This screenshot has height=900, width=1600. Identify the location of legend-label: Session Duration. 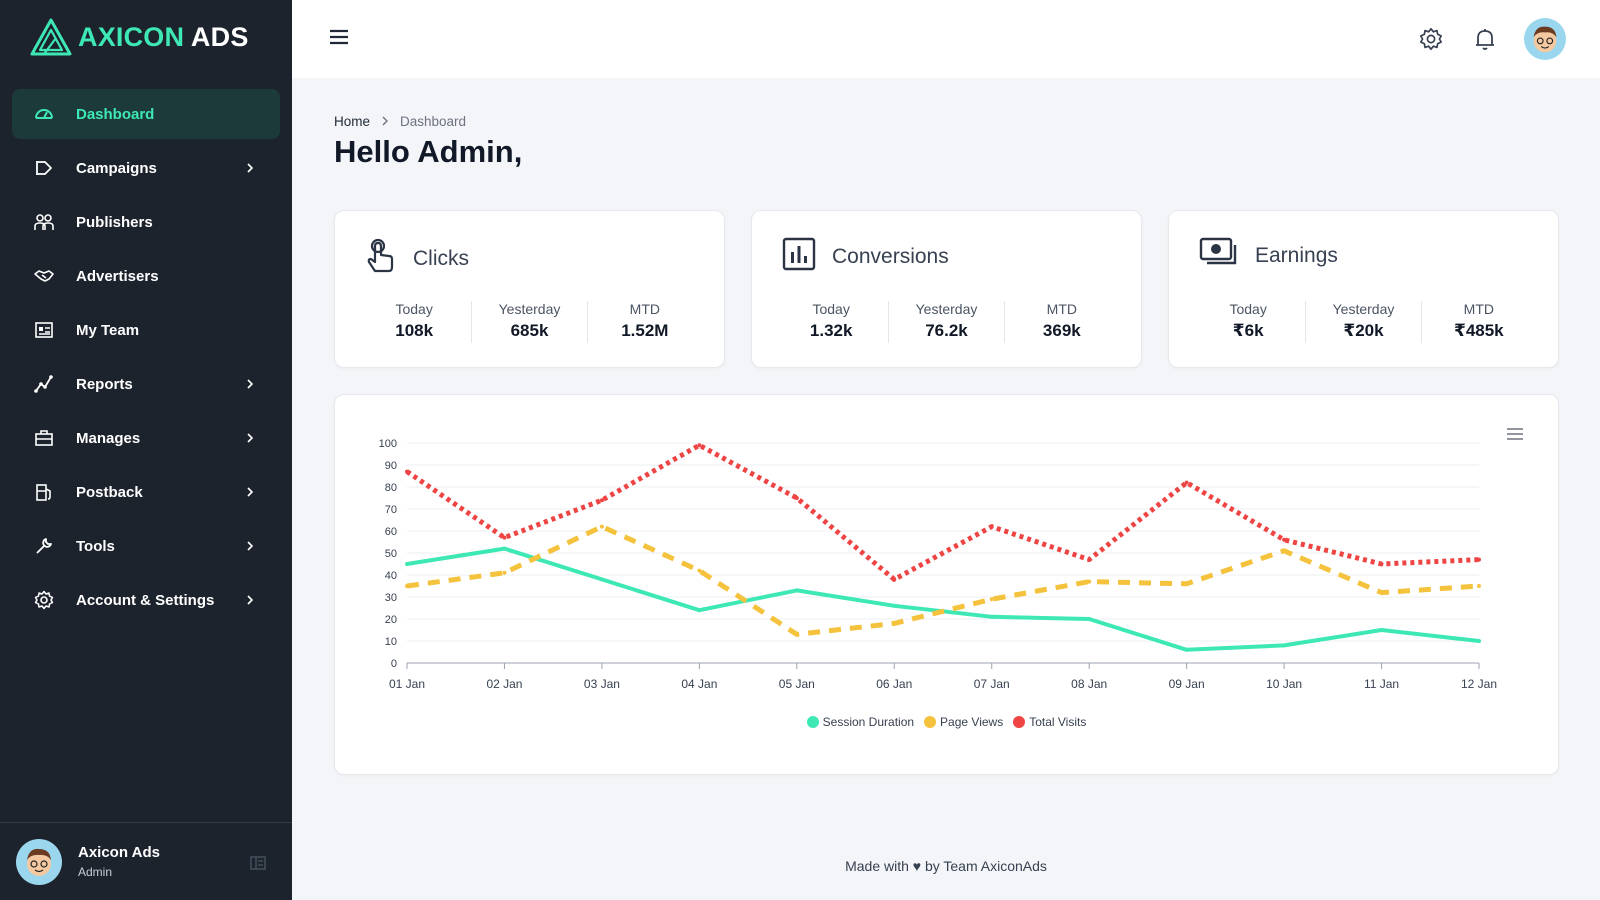
(868, 722).